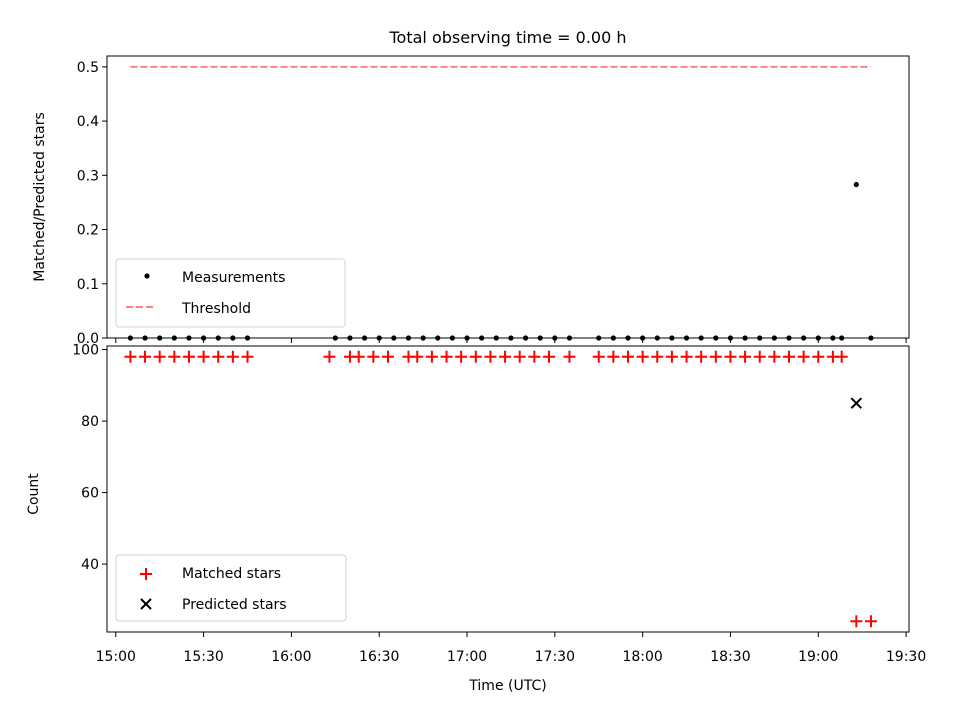 The width and height of the screenshot is (960, 720). I want to click on legend-matched-label: Matched stars, so click(231, 574).